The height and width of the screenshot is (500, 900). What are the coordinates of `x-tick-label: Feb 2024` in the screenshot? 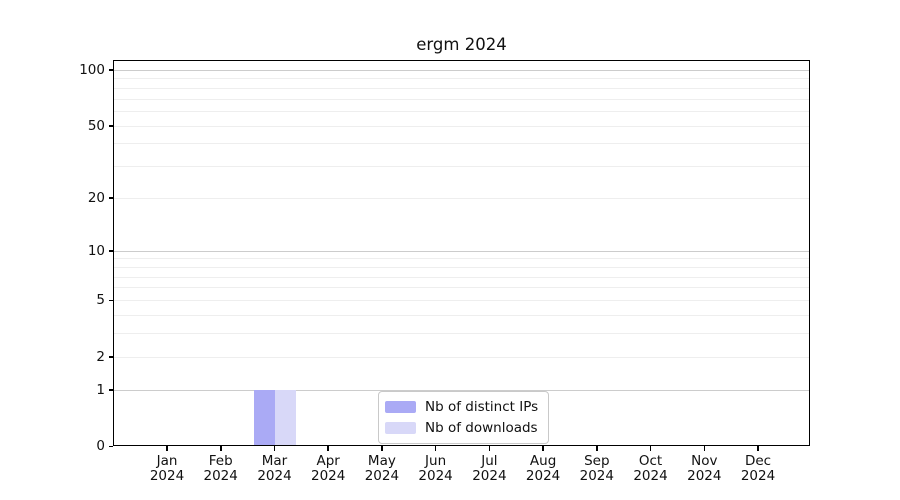 It's located at (221, 469).